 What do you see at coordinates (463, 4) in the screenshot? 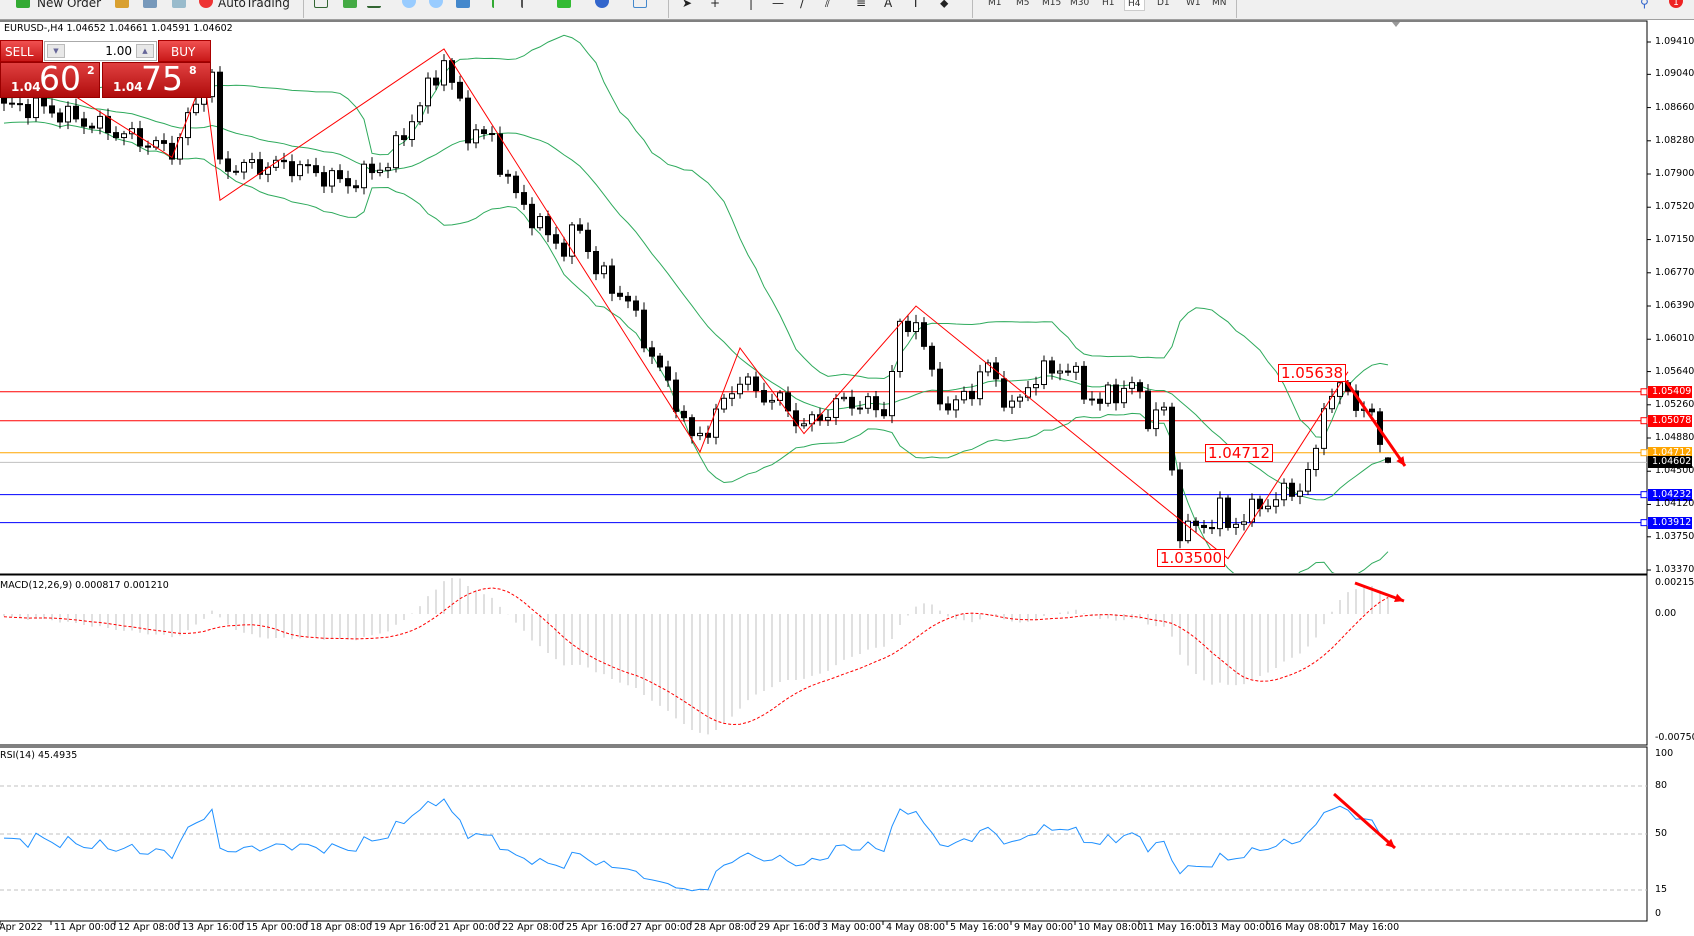
I see `tile-windows-icon` at bounding box center [463, 4].